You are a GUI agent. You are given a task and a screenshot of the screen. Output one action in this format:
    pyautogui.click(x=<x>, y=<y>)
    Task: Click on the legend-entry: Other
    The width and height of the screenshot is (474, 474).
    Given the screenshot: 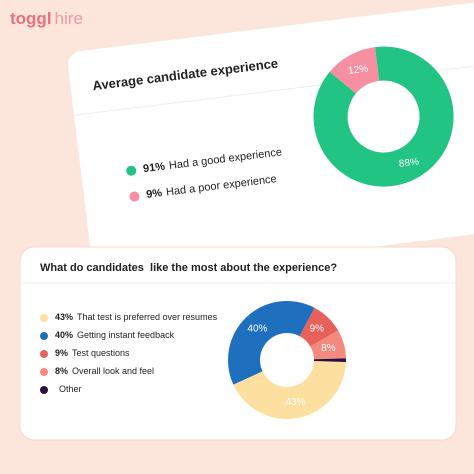 What is the action you would take?
    pyautogui.click(x=70, y=389)
    